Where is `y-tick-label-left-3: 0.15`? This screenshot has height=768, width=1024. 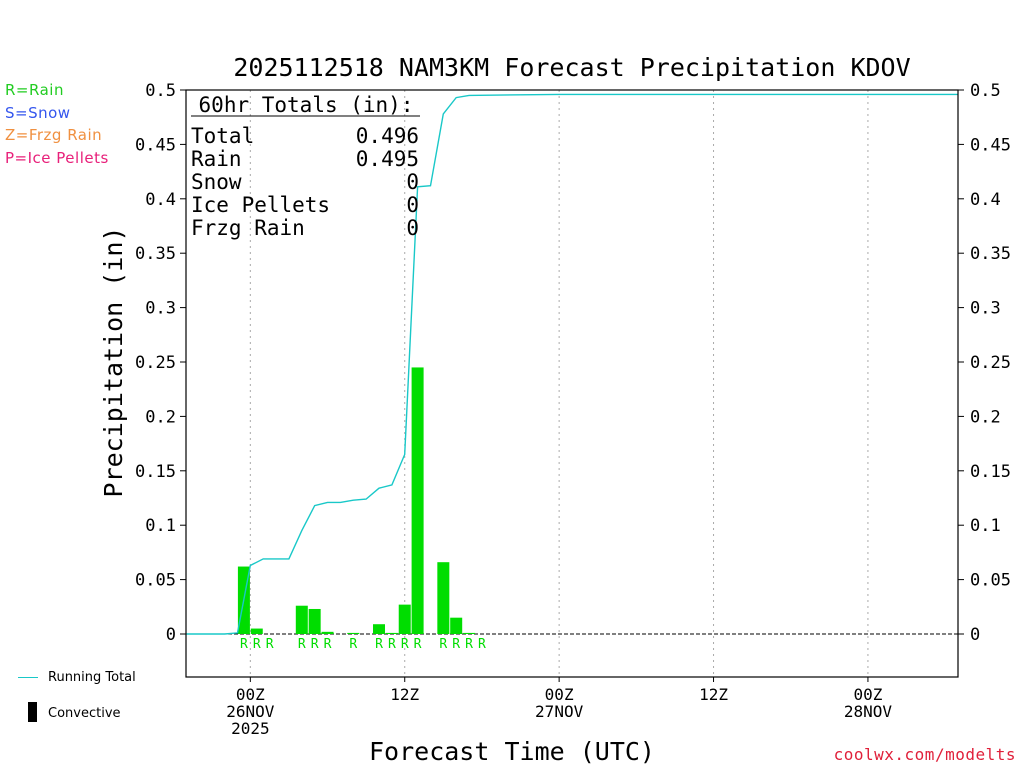
y-tick-label-left-3: 0.15 is located at coordinates (155, 472).